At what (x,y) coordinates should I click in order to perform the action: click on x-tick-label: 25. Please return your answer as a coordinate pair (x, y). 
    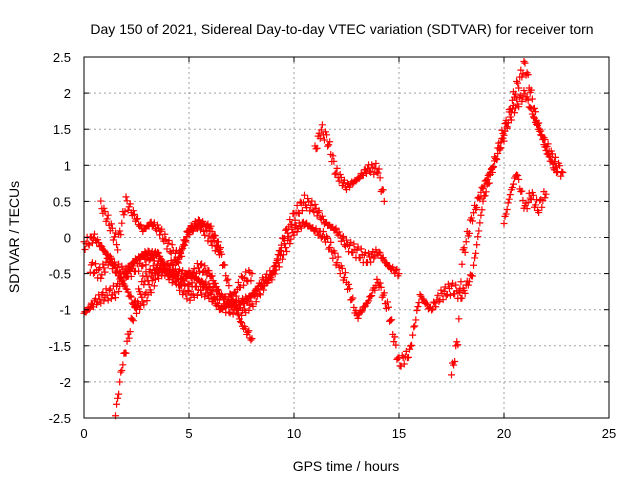
    Looking at the image, I should click on (609, 433).